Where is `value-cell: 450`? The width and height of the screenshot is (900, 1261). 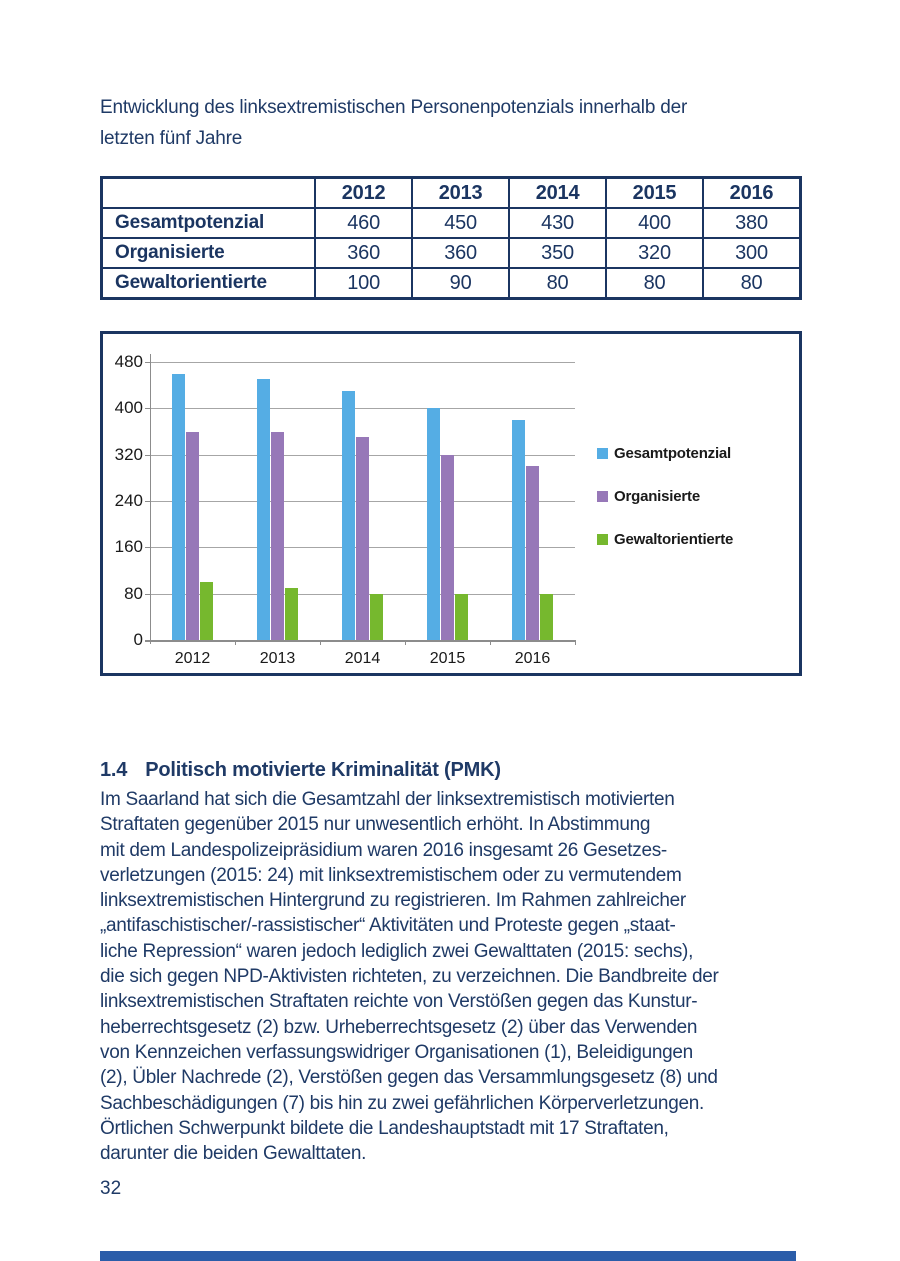 value-cell: 450 is located at coordinates (461, 223).